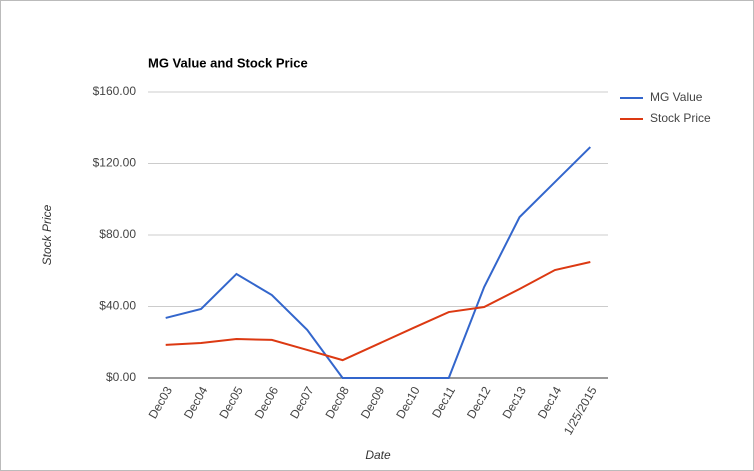  I want to click on chart-title: MG Value and Stock Price, so click(228, 62).